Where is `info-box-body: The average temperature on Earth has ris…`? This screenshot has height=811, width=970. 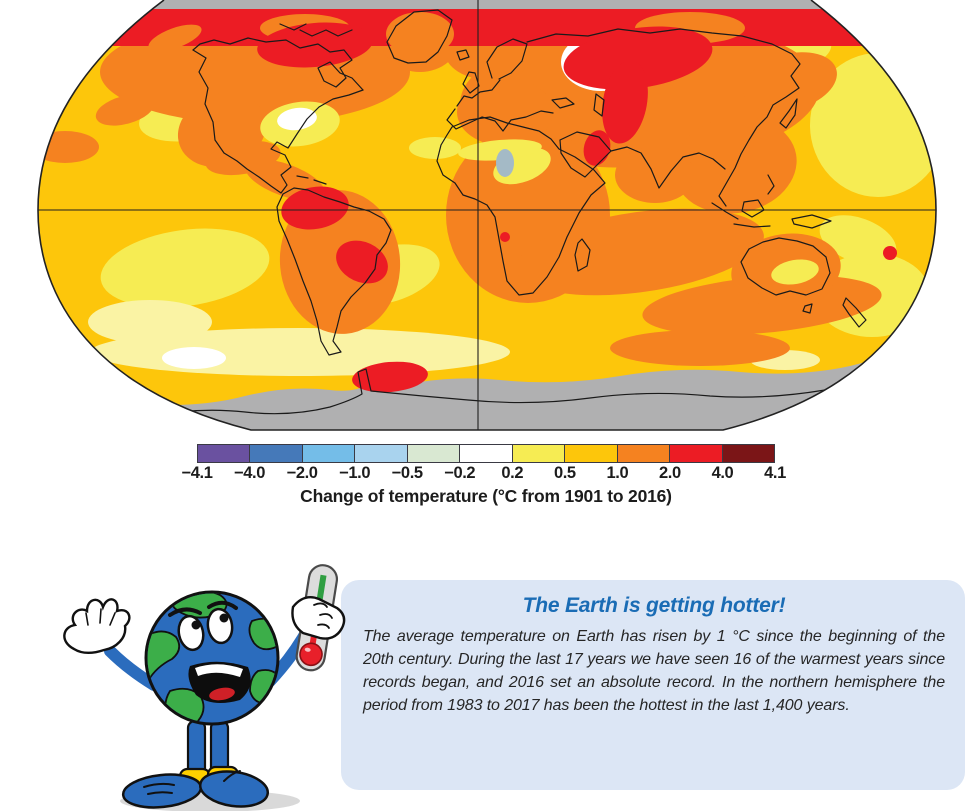
info-box-body: The average temperature on Earth has ris… is located at coordinates (654, 671).